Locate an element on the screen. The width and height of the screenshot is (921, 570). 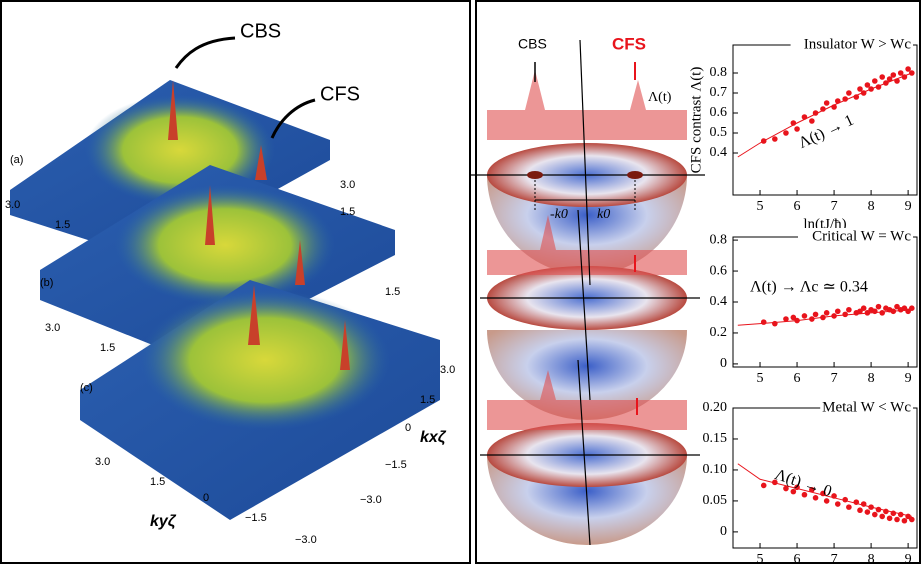
peak-label: CFS is located at coordinates (340, 94).